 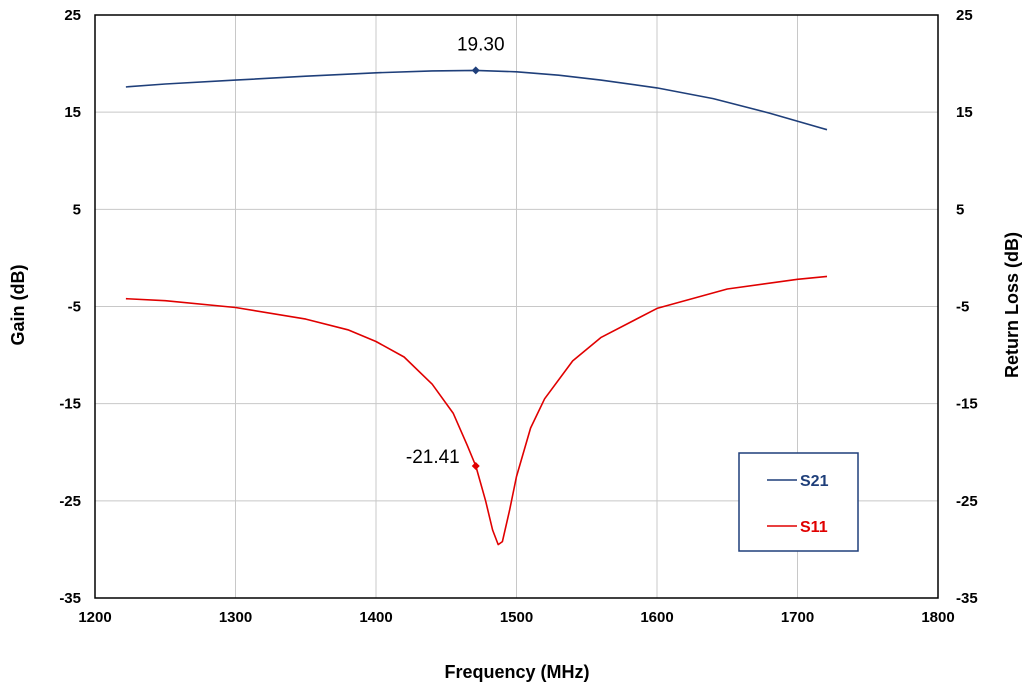 What do you see at coordinates (962, 307) in the screenshot?
I see `y2-tick-label: -5` at bounding box center [962, 307].